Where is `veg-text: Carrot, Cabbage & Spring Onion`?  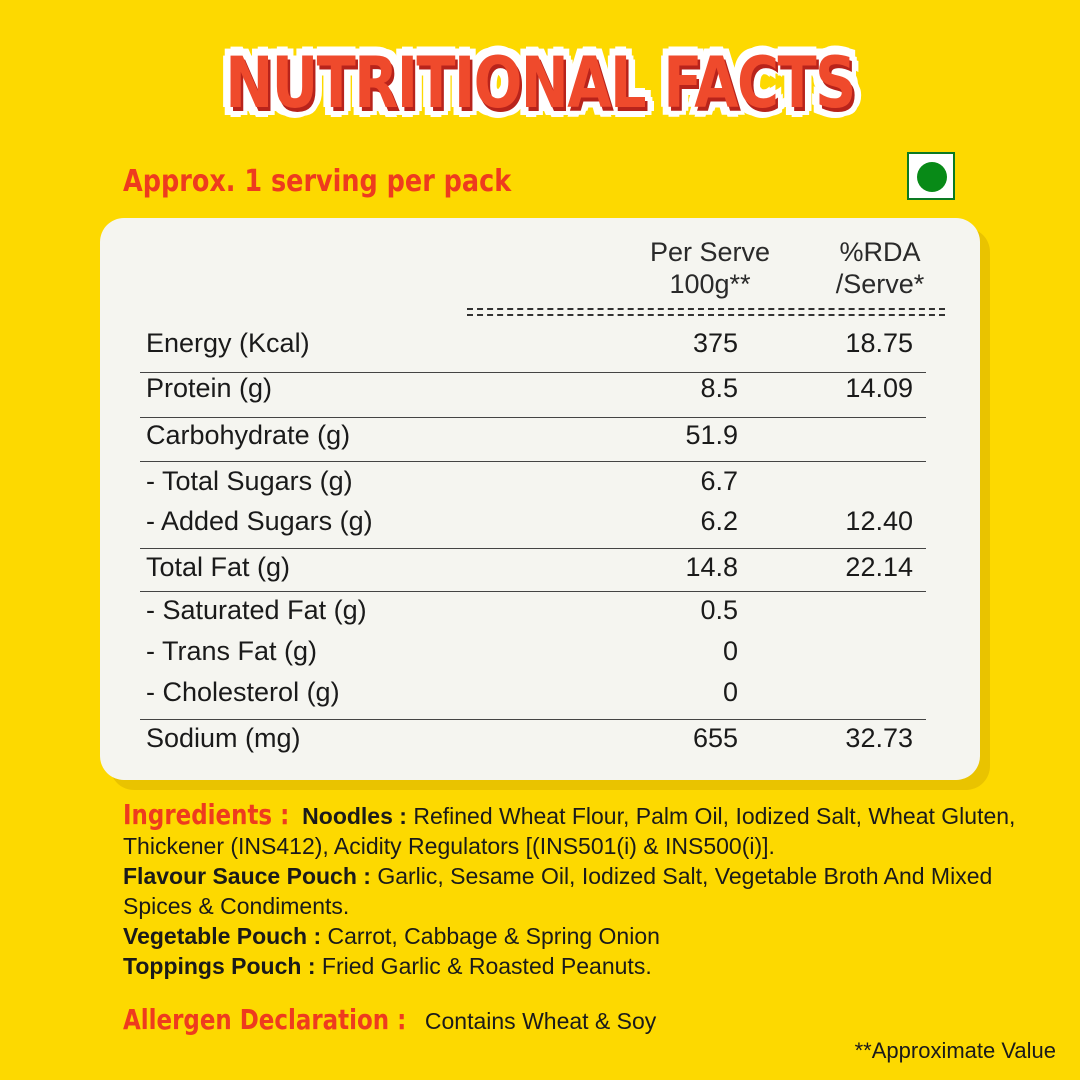 veg-text: Carrot, Cabbage & Spring Onion is located at coordinates (493, 936).